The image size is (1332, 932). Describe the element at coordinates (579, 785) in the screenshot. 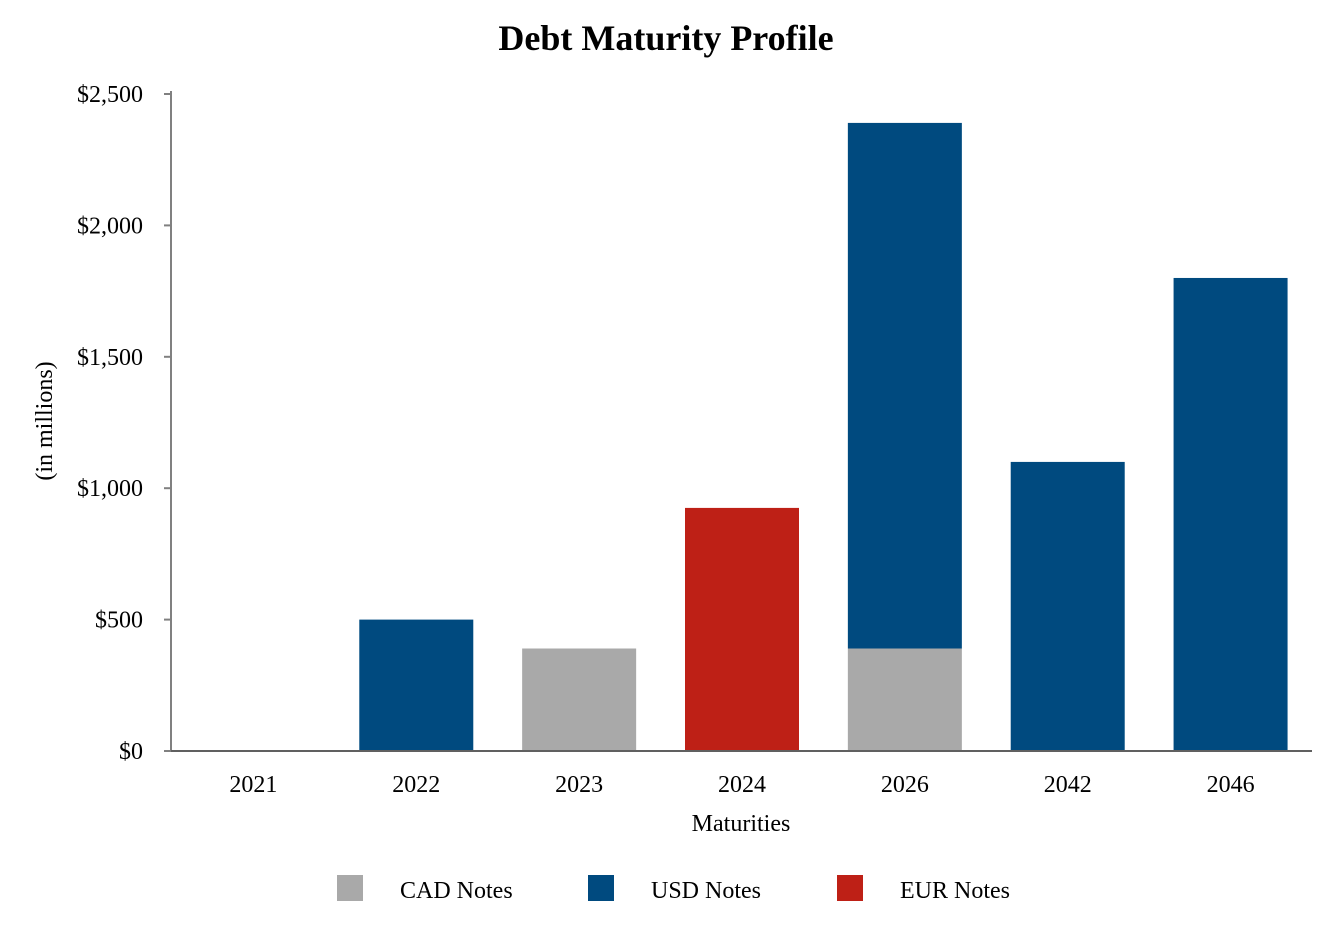

I see `x-tick-label: 2023` at that location.